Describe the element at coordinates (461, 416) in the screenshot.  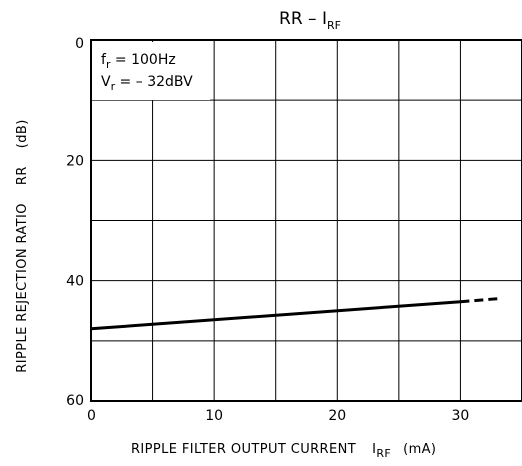
I see `x-tick-label: 30` at that location.